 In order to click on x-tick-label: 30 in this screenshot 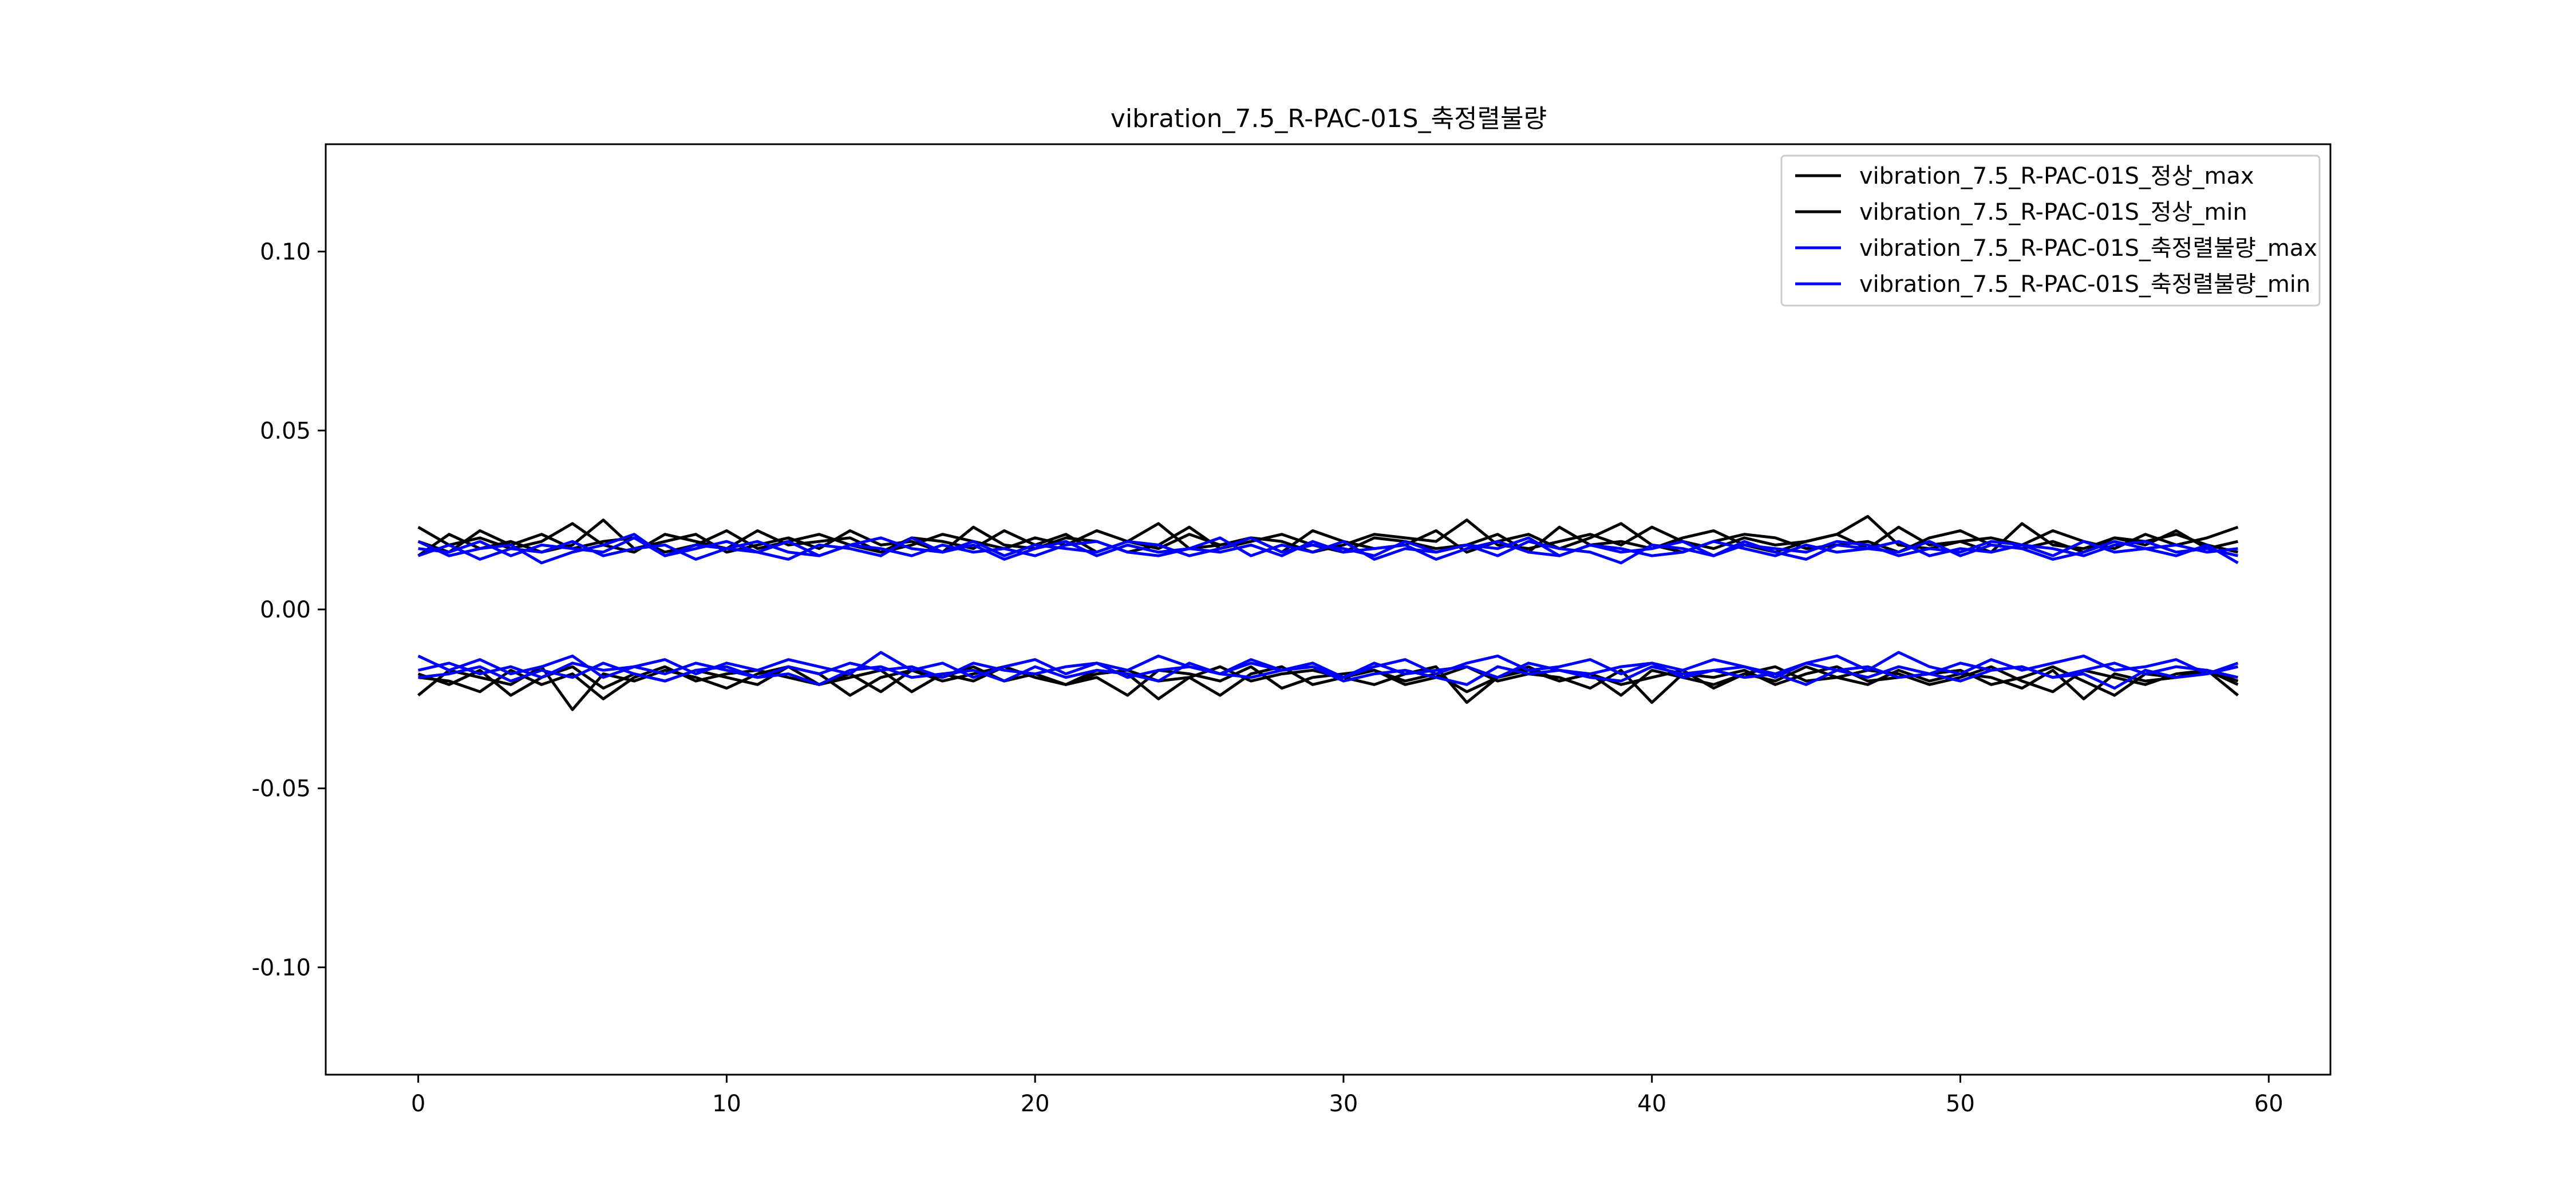, I will do `click(1343, 1104)`.